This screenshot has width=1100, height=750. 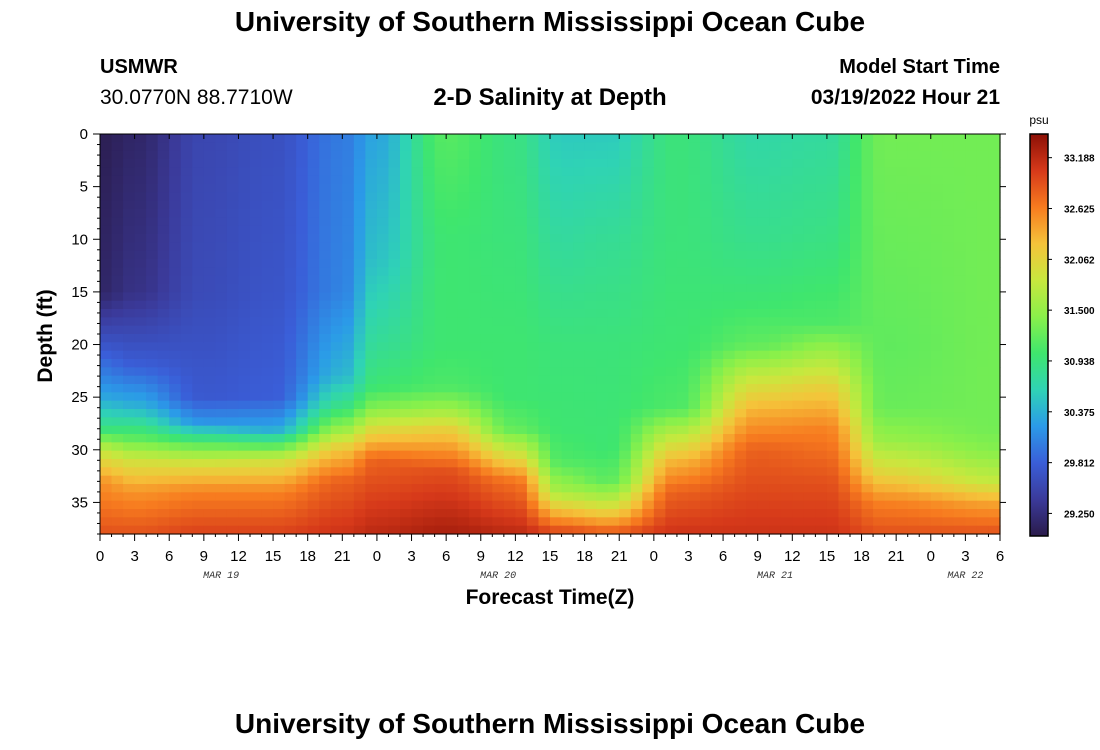 I want to click on colorbar-bar, so click(x=1039, y=335).